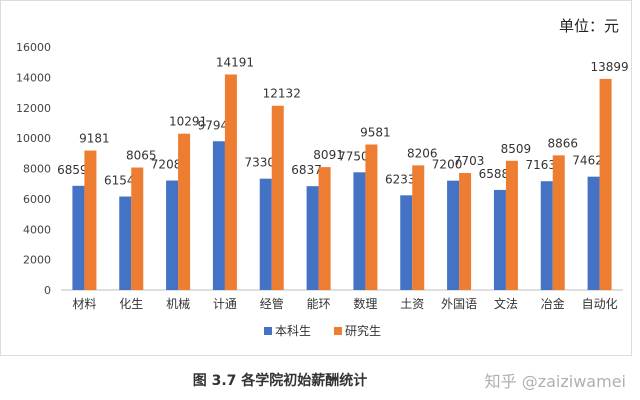  What do you see at coordinates (375, 132) in the screenshot?
I see `data-label: 9581` at bounding box center [375, 132].